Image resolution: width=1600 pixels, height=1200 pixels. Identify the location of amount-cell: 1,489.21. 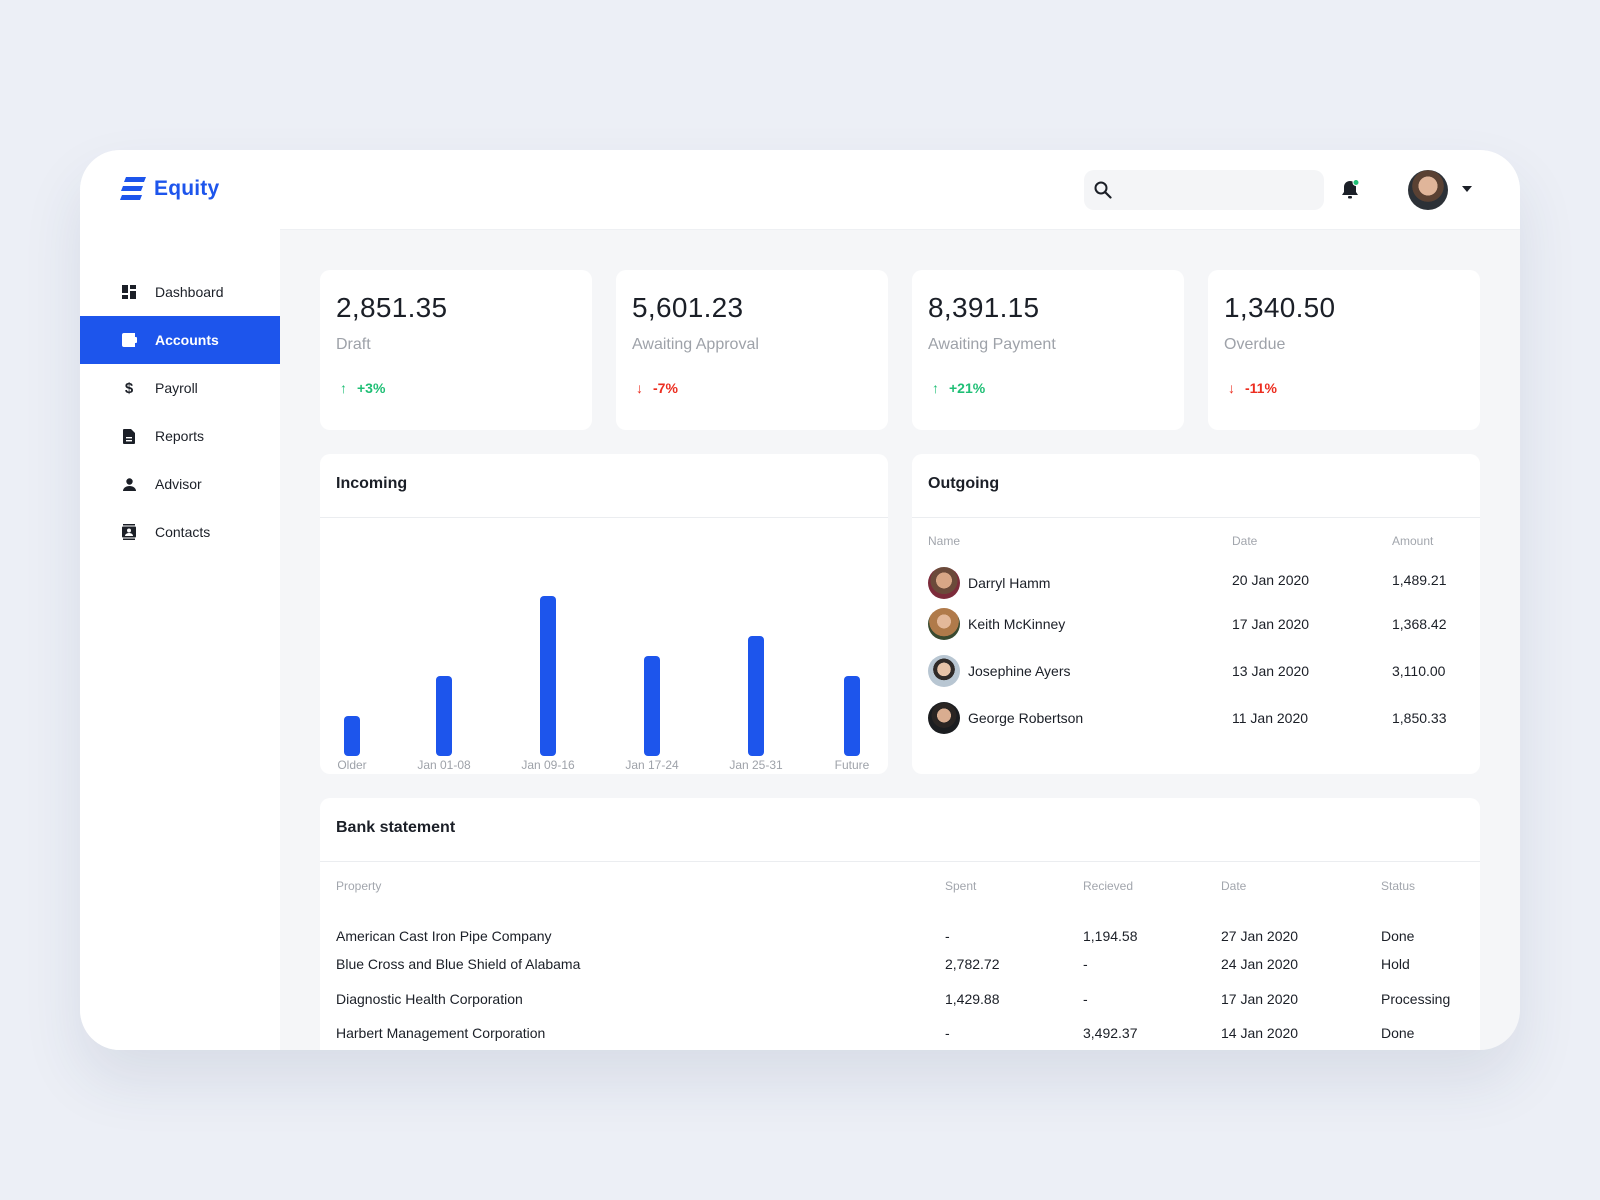
(1419, 580).